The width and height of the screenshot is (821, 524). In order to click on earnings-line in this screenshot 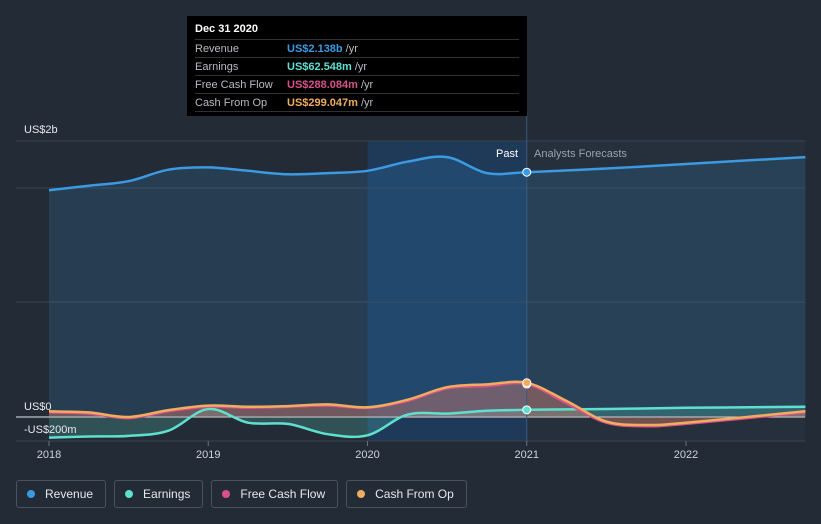, I will do `click(427, 422)`.